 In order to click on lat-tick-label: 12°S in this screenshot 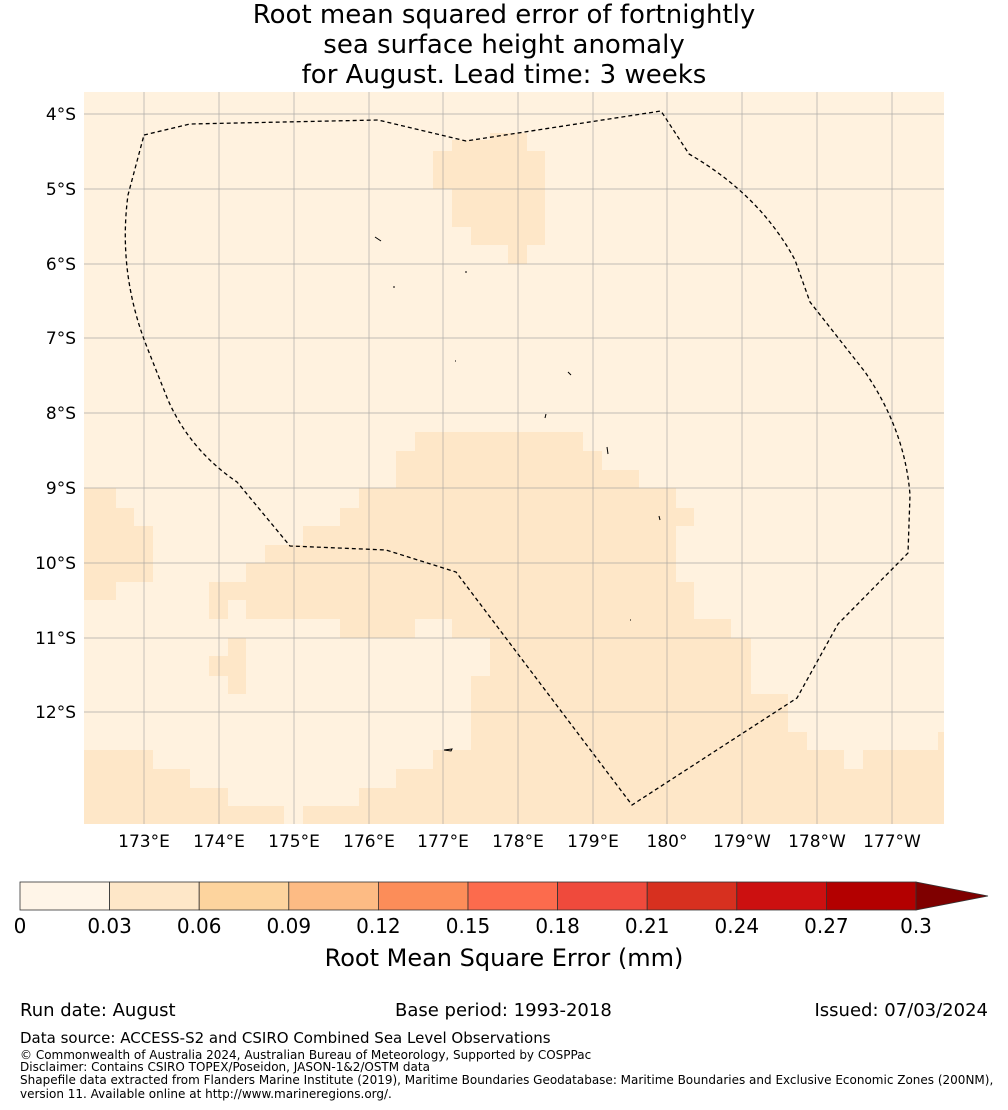, I will do `click(55, 713)`.